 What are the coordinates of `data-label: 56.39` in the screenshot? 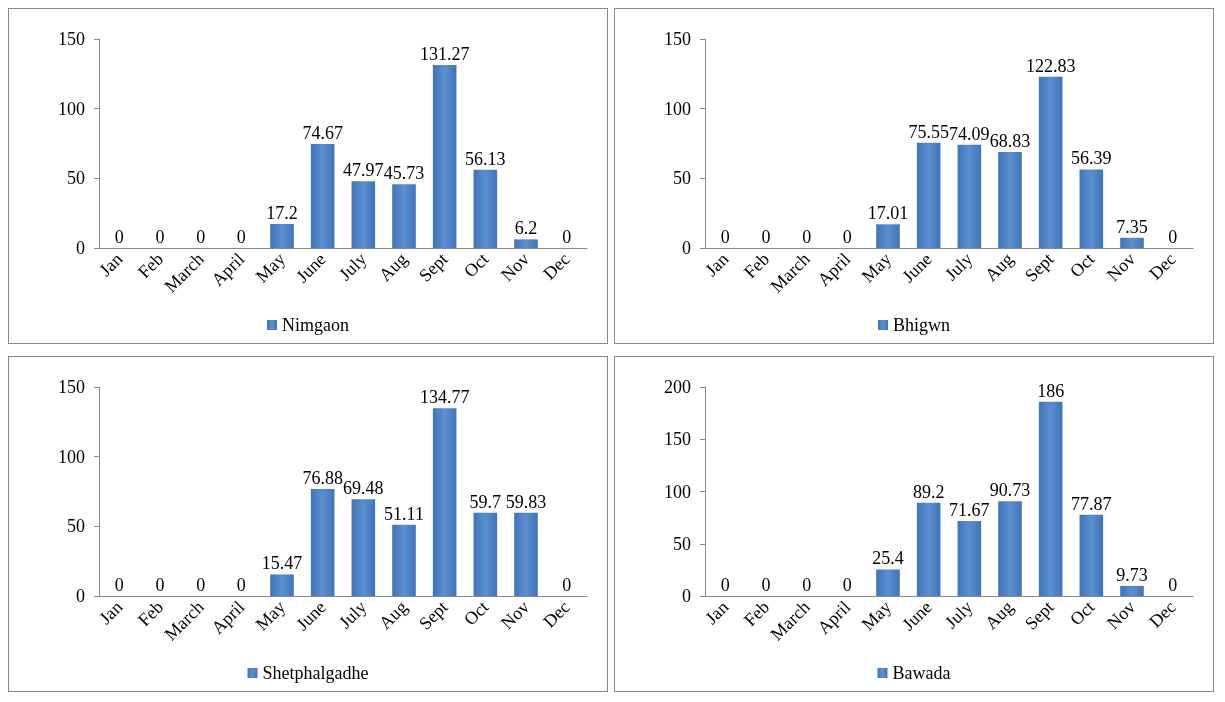 It's located at (1091, 158).